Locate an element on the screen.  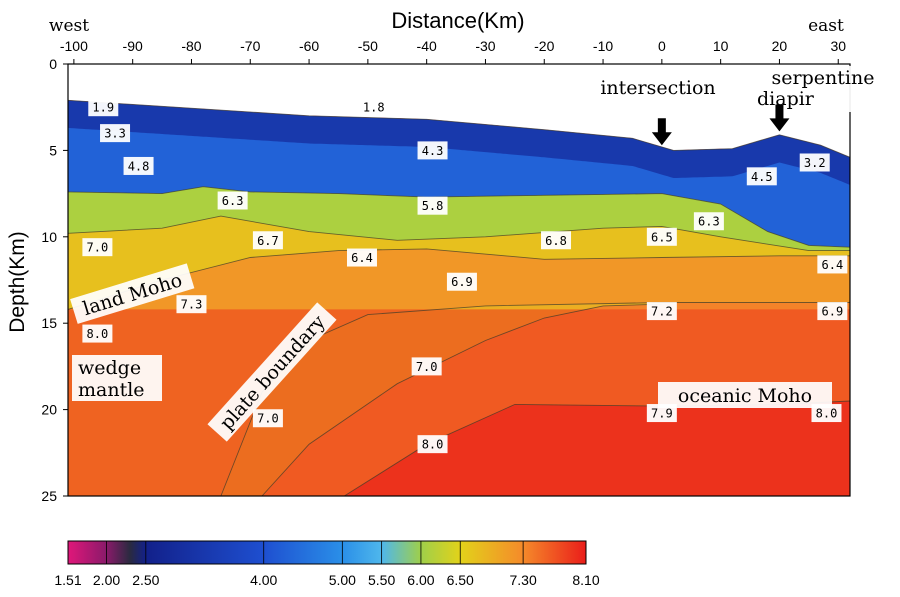
colorbar-tick-label: 2.00 is located at coordinates (106, 580).